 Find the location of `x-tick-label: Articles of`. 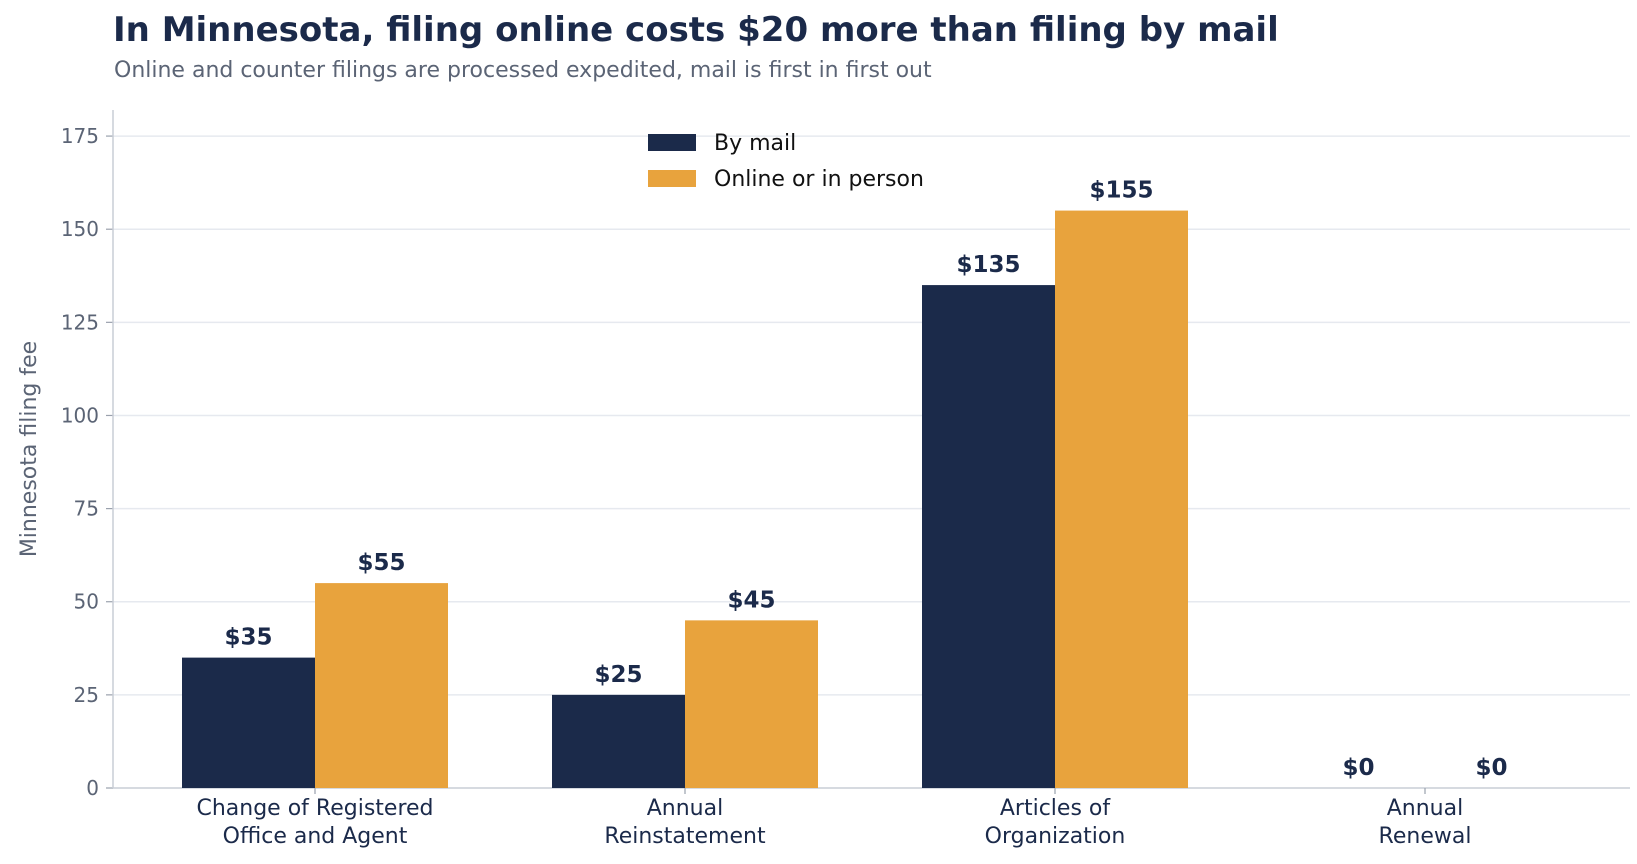

x-tick-label: Articles of is located at coordinates (1055, 808).